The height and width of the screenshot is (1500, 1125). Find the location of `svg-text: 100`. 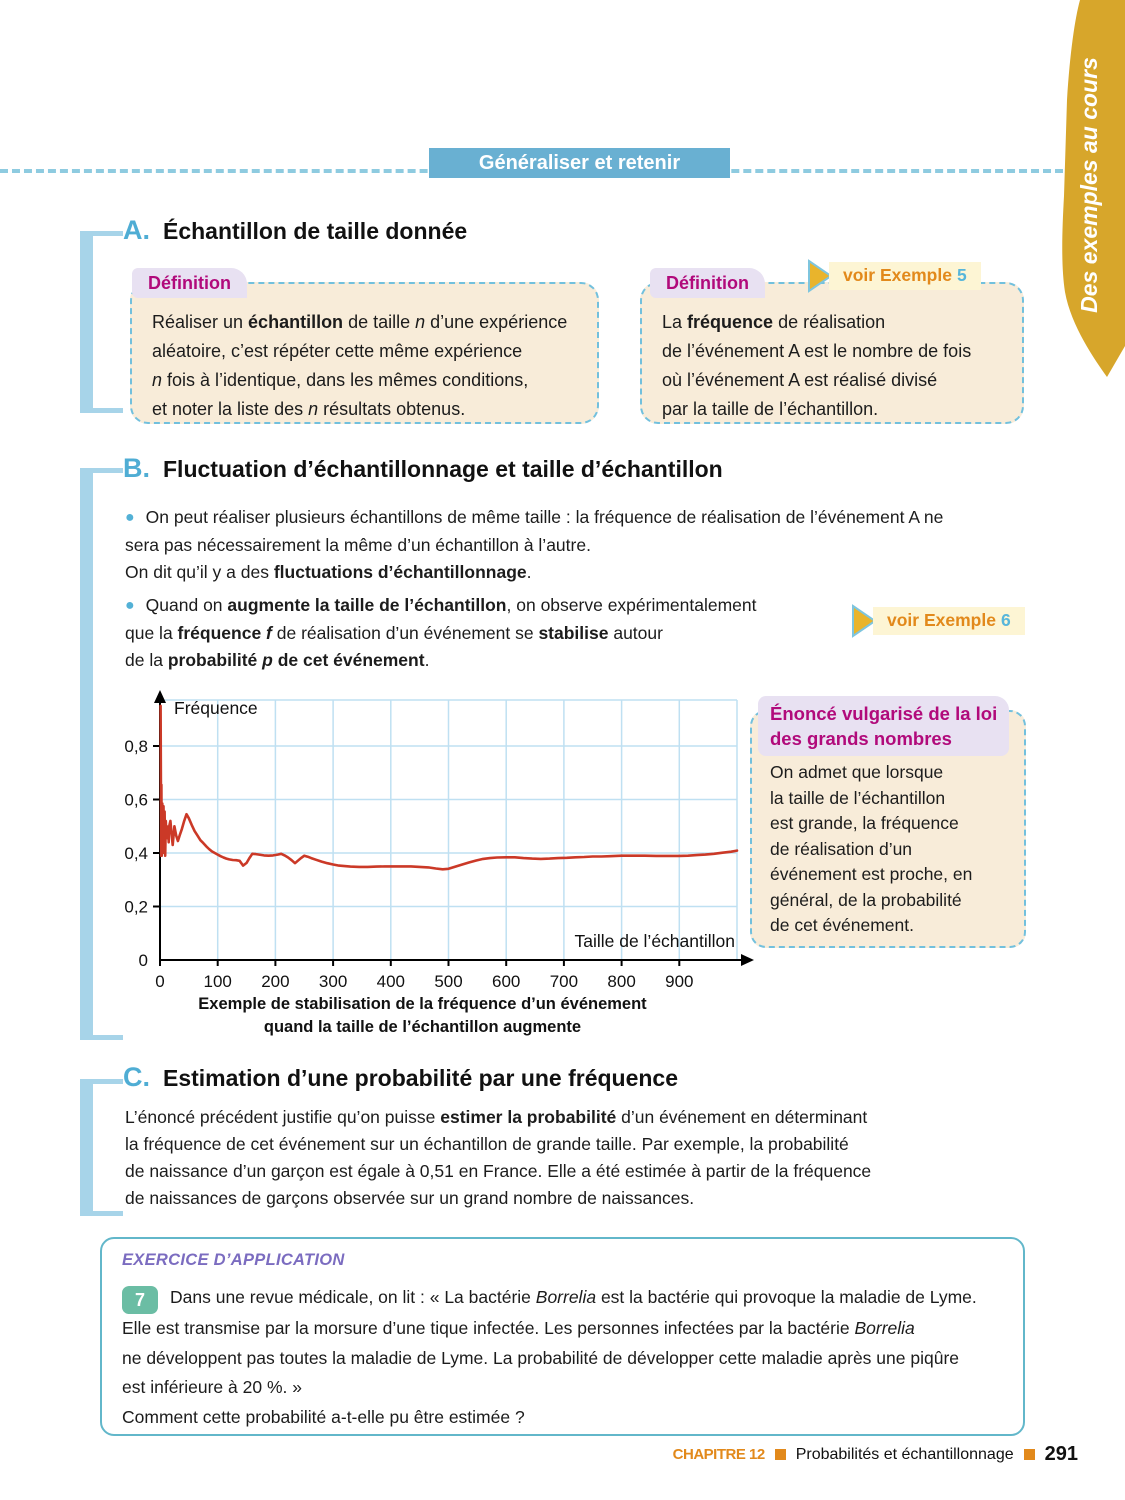

svg-text: 100 is located at coordinates (218, 981).